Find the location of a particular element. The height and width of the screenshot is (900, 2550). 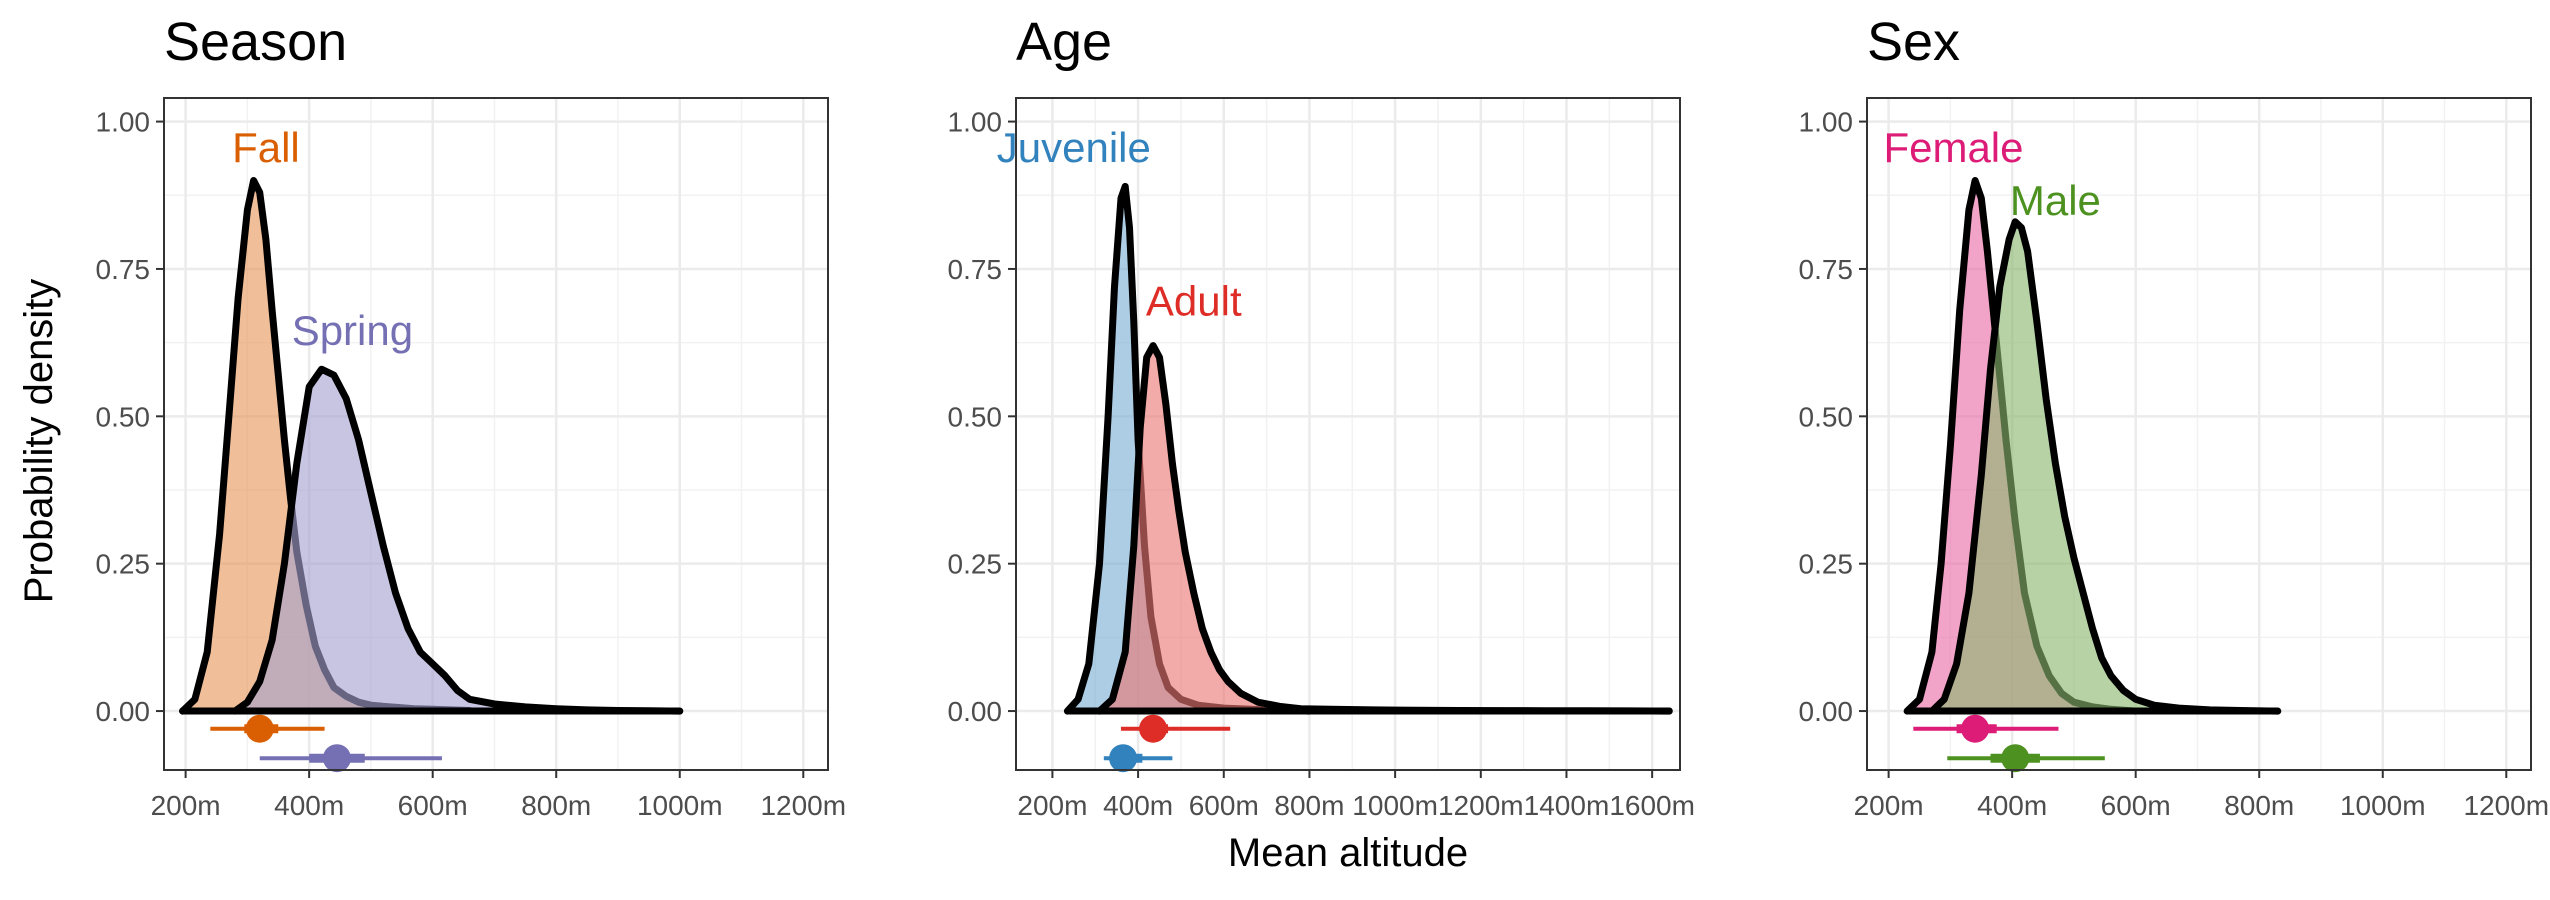

series-label-fall: Fall is located at coordinates (266, 147).